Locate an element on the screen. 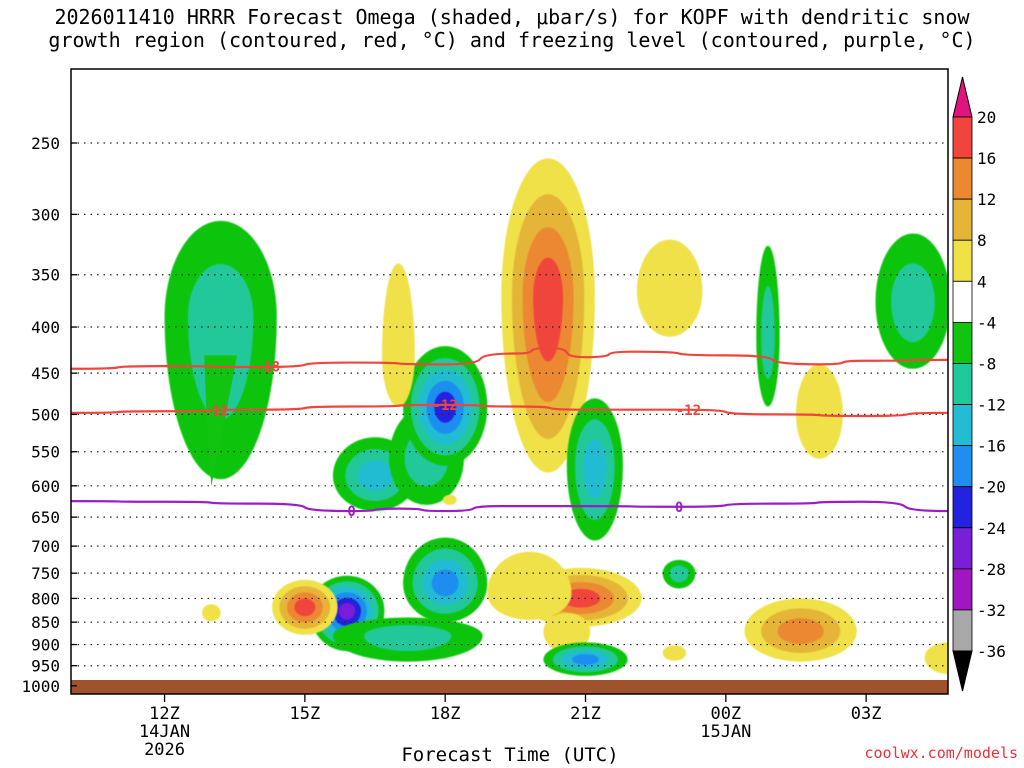 The image size is (1024, 768). x-tick-label-21Z: 21Z is located at coordinates (585, 714).